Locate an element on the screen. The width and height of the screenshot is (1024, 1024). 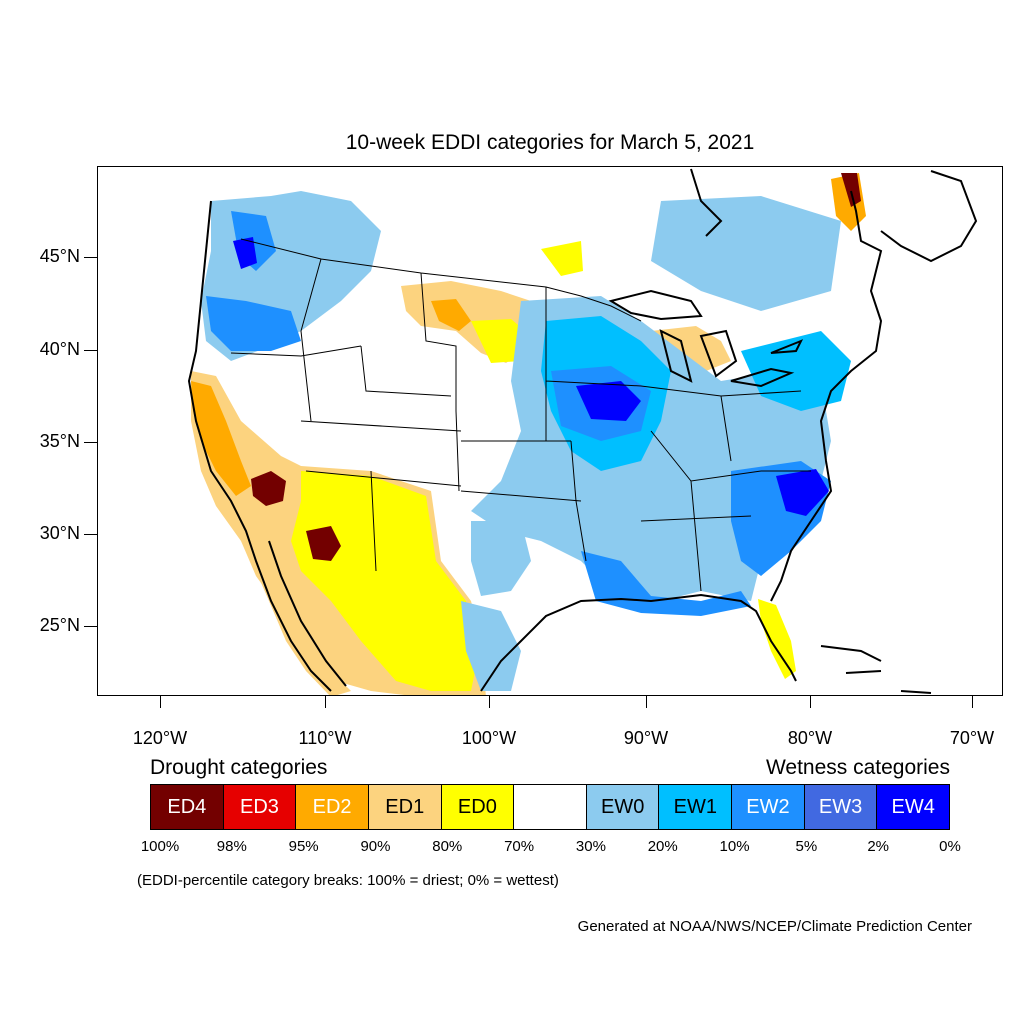
legend-break-label: 0% is located at coordinates (950, 846).